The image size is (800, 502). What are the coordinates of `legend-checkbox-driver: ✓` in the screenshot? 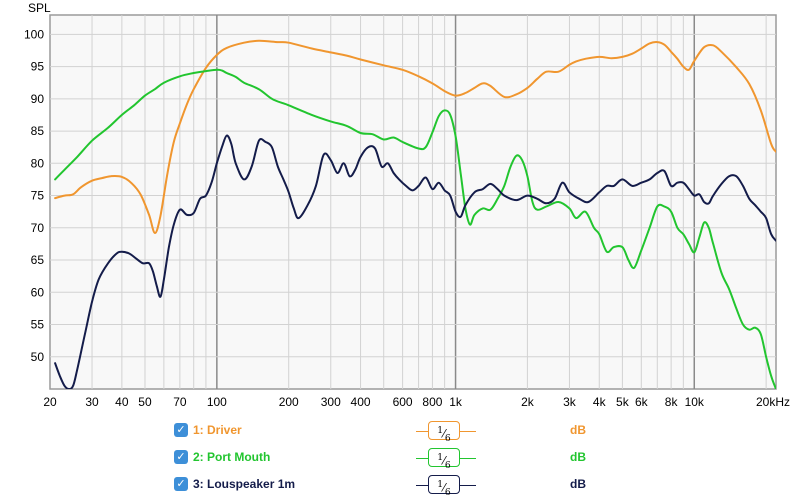 It's located at (181, 430).